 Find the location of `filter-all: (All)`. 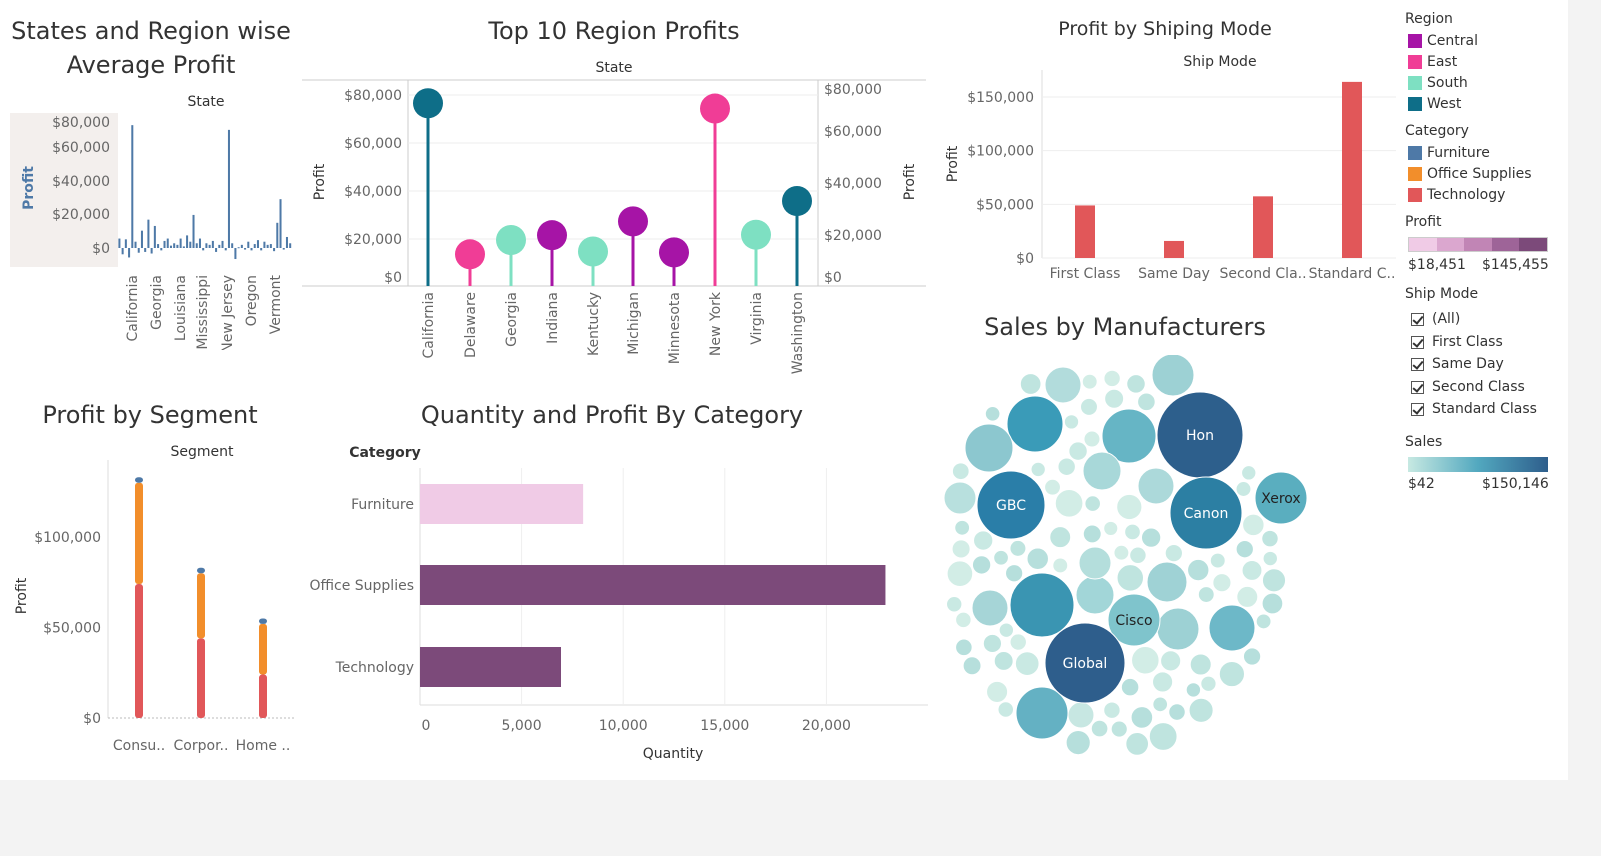

filter-all: (All) is located at coordinates (1435, 319).